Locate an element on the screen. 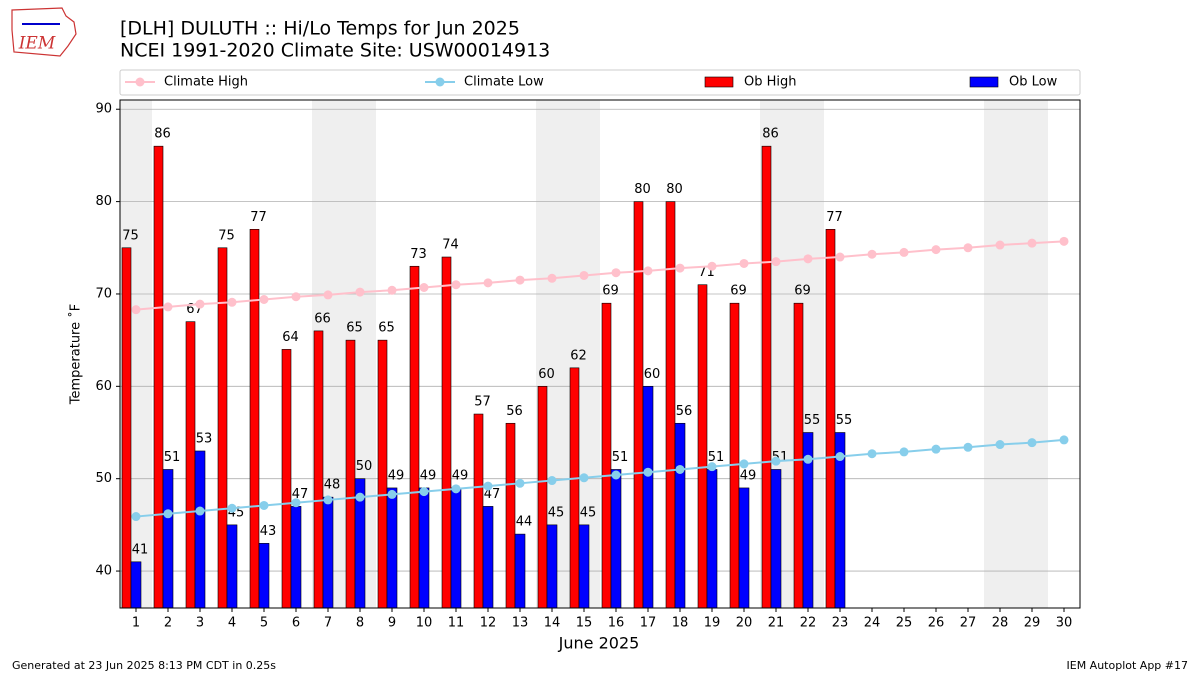 The height and width of the screenshot is (675, 1200). x-tick-label: 22 is located at coordinates (808, 623).